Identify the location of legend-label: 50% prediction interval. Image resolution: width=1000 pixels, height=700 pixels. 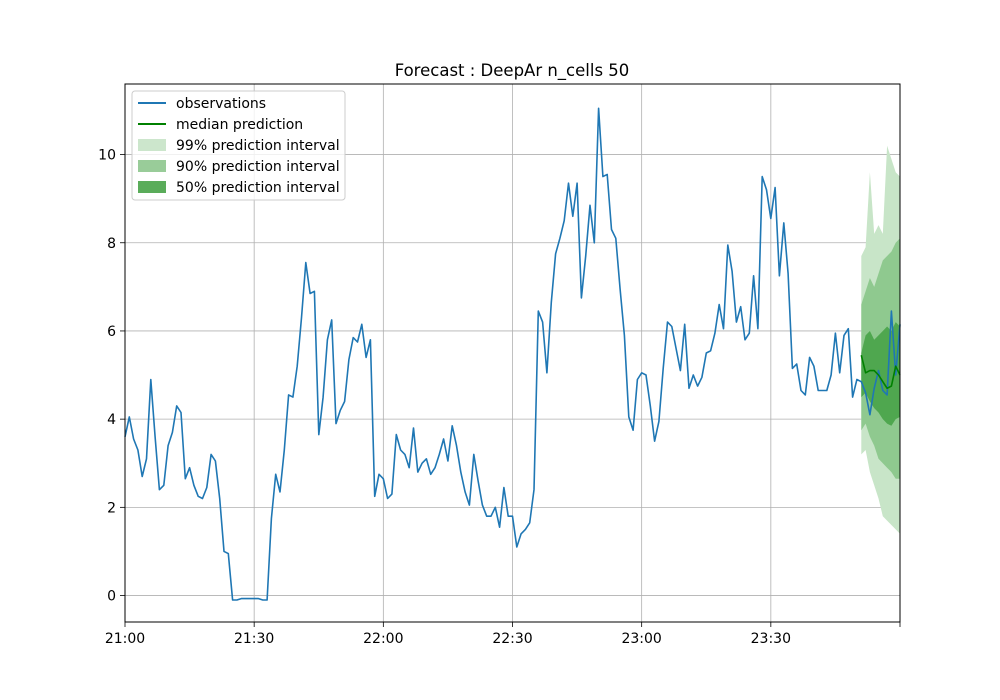
(258, 188).